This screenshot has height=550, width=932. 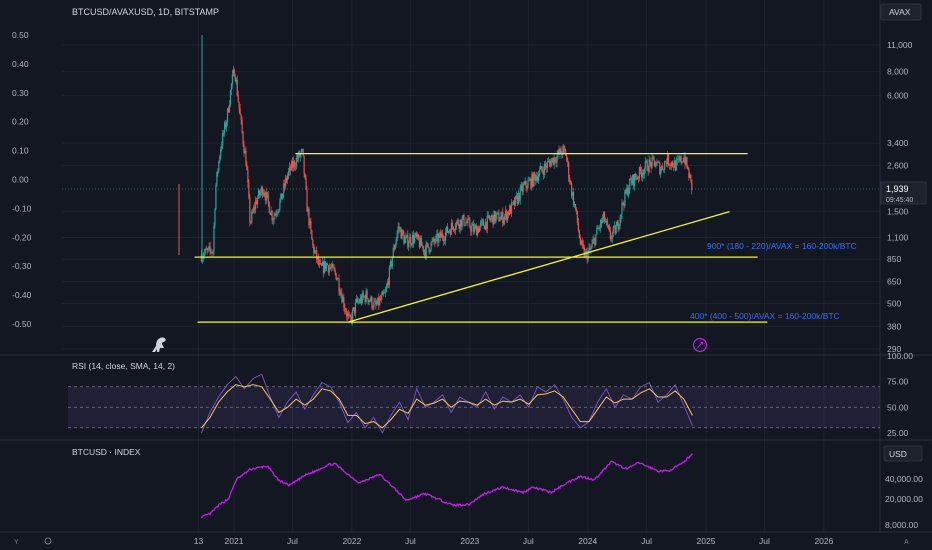 What do you see at coordinates (20, 93) in the screenshot?
I see `percent-tick-label: 0.30` at bounding box center [20, 93].